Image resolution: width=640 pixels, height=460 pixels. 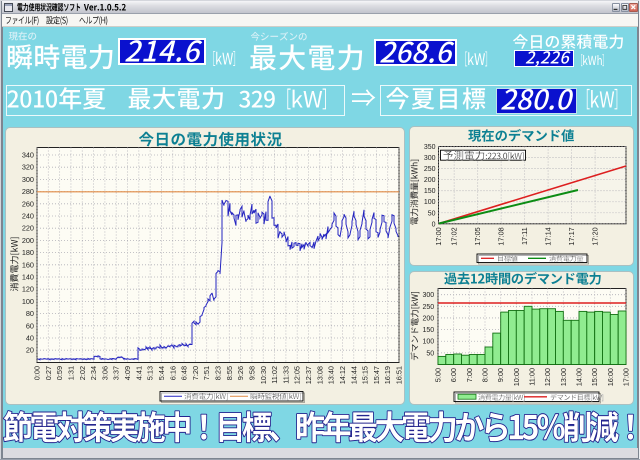 What do you see at coordinates (469, 375) in the screenshot?
I see `svg-text: 7:00` at bounding box center [469, 375].